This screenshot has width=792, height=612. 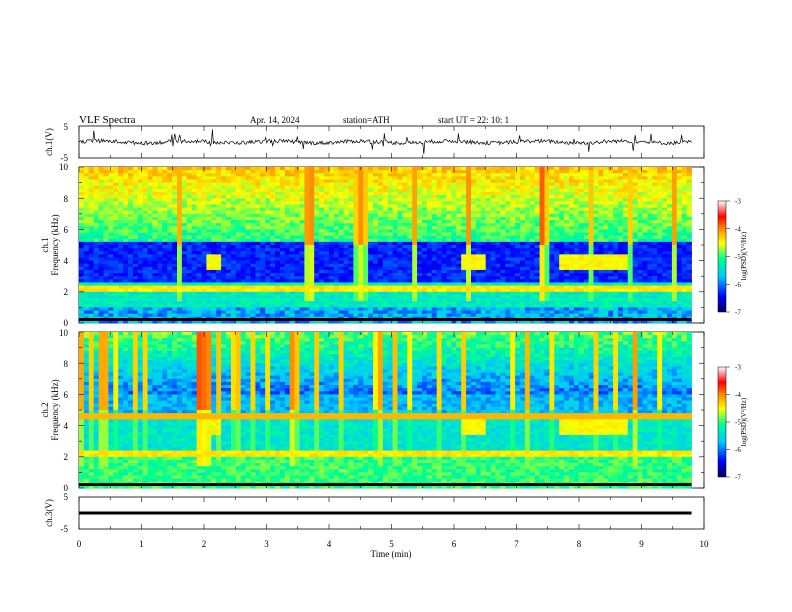 What do you see at coordinates (732, 257) in the screenshot?
I see `ch1-colorbar: -3 -4 -5 -6 -7 log(PSD)(V²/Hz)` at bounding box center [732, 257].